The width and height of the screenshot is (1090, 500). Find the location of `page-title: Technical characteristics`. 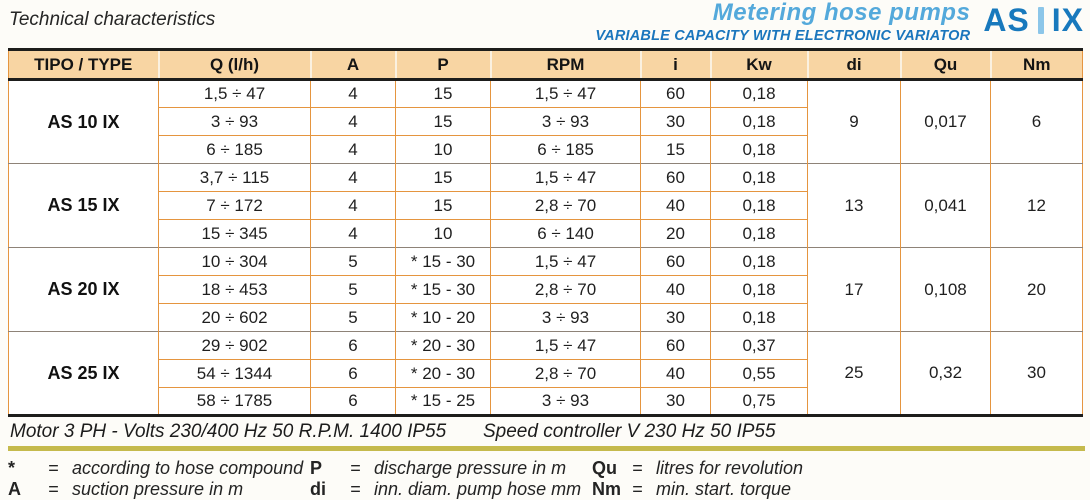

page-title: Technical characteristics is located at coordinates (112, 19).